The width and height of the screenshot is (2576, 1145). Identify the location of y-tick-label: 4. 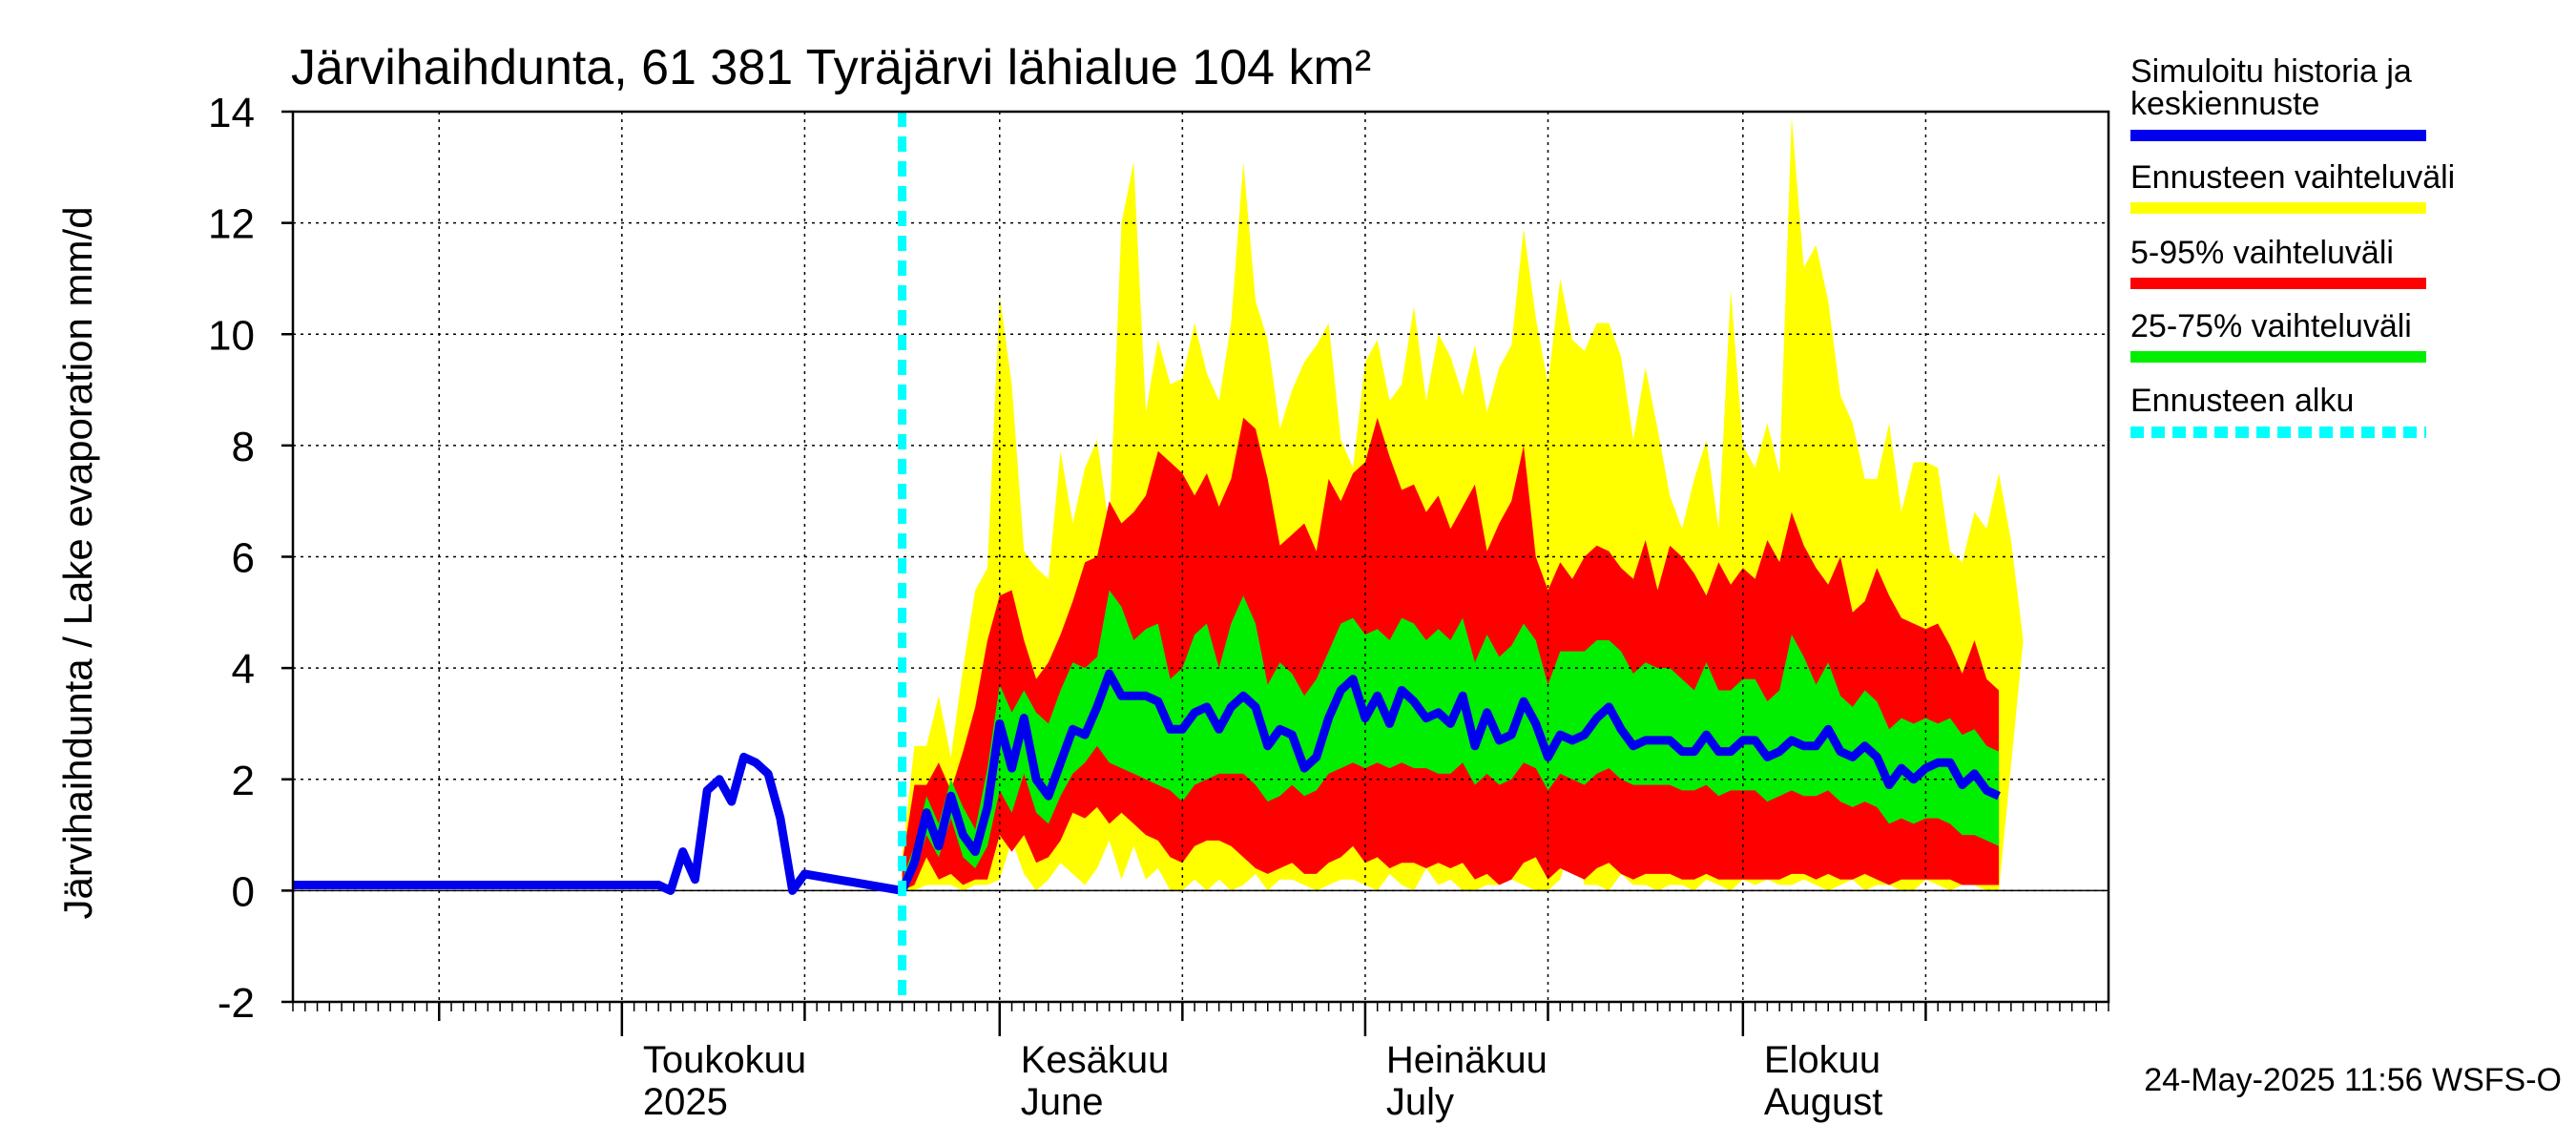
(243, 669).